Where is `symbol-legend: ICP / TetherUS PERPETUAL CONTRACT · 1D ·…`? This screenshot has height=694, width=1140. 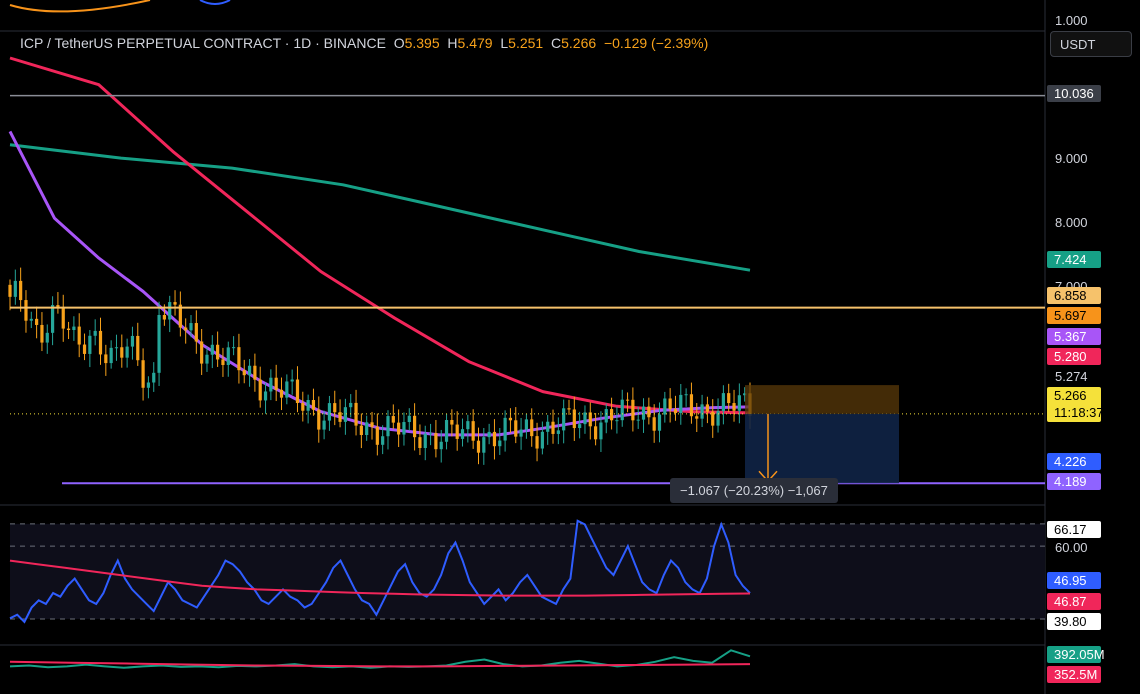
symbol-legend: ICP / TetherUS PERPETUAL CONTRACT · 1D ·… is located at coordinates (364, 43).